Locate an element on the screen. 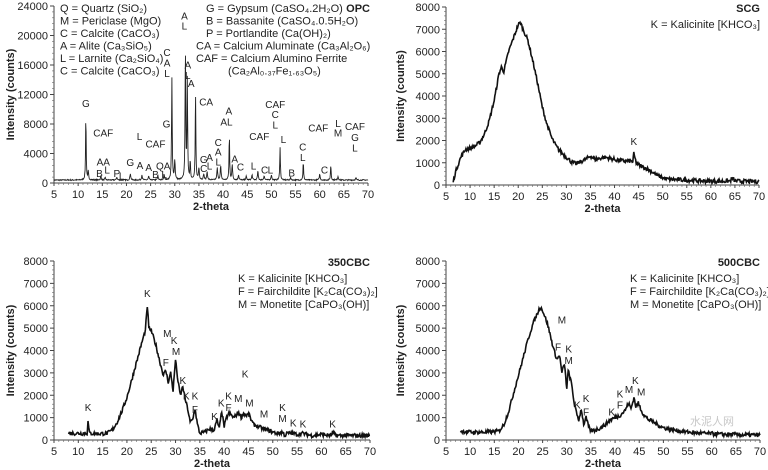  legend-entry: CA = Calcium Aluminate (Ca₃Al₂O₆) is located at coordinates (283, 47).